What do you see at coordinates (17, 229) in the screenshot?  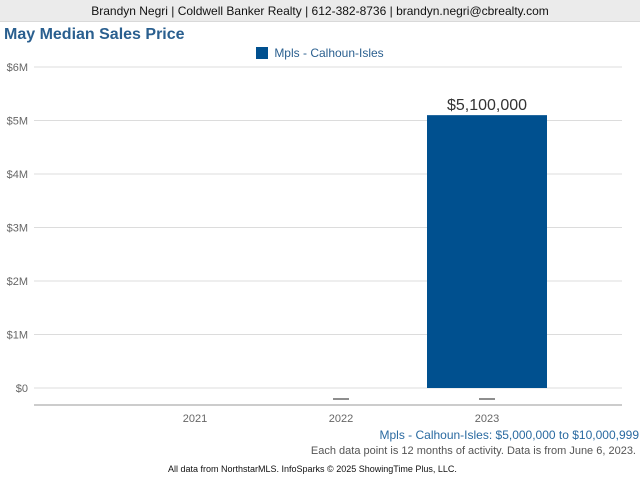 I see `y-tick-label: $3M` at bounding box center [17, 229].